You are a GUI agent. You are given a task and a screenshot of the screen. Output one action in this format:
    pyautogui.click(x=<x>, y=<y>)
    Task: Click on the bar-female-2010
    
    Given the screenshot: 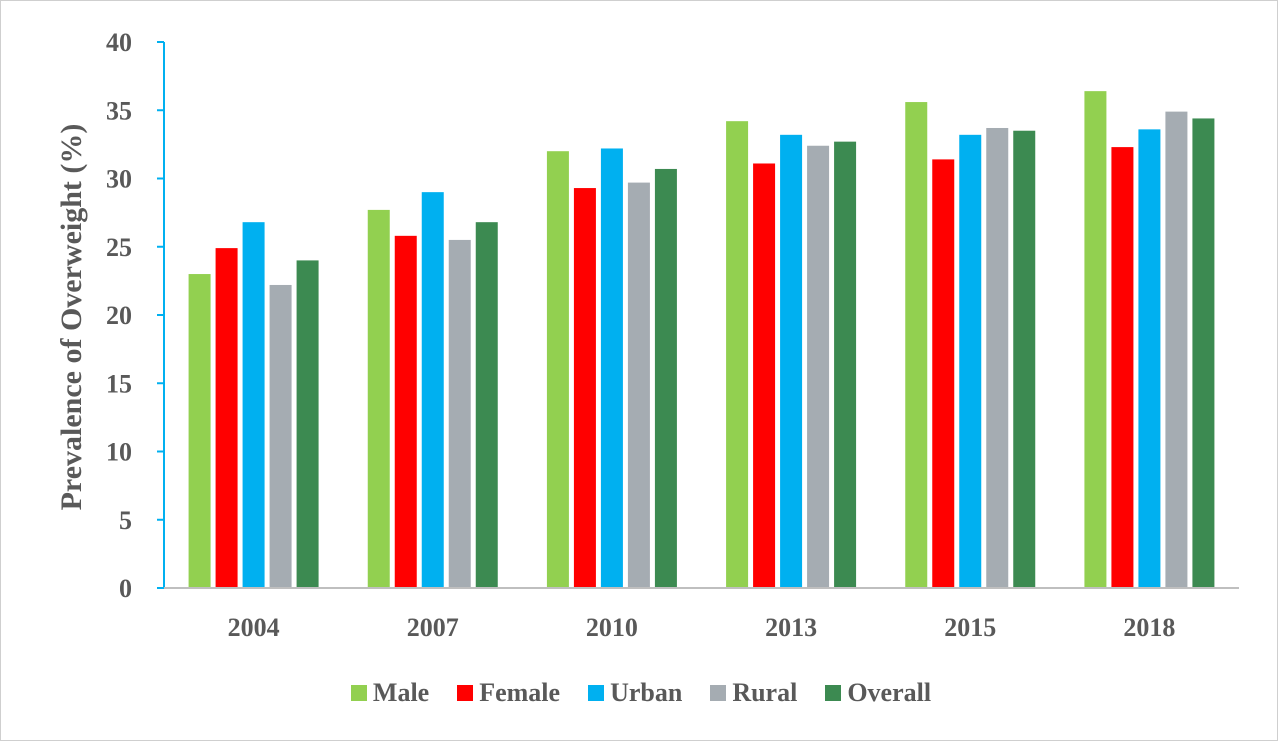 What is the action you would take?
    pyautogui.click(x=584, y=388)
    